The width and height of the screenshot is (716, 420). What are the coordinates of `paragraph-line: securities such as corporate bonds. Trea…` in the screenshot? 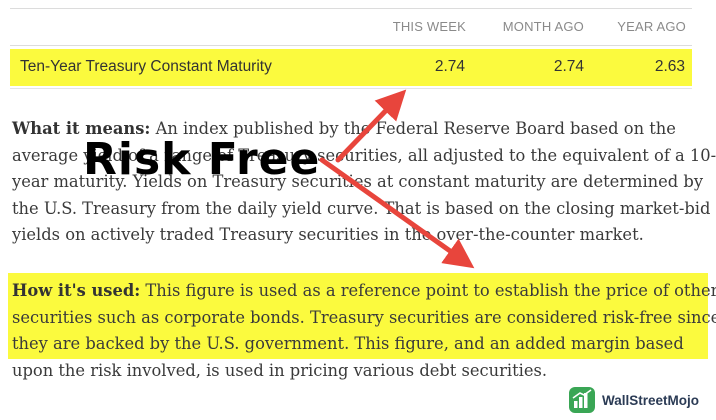 It's located at (364, 317).